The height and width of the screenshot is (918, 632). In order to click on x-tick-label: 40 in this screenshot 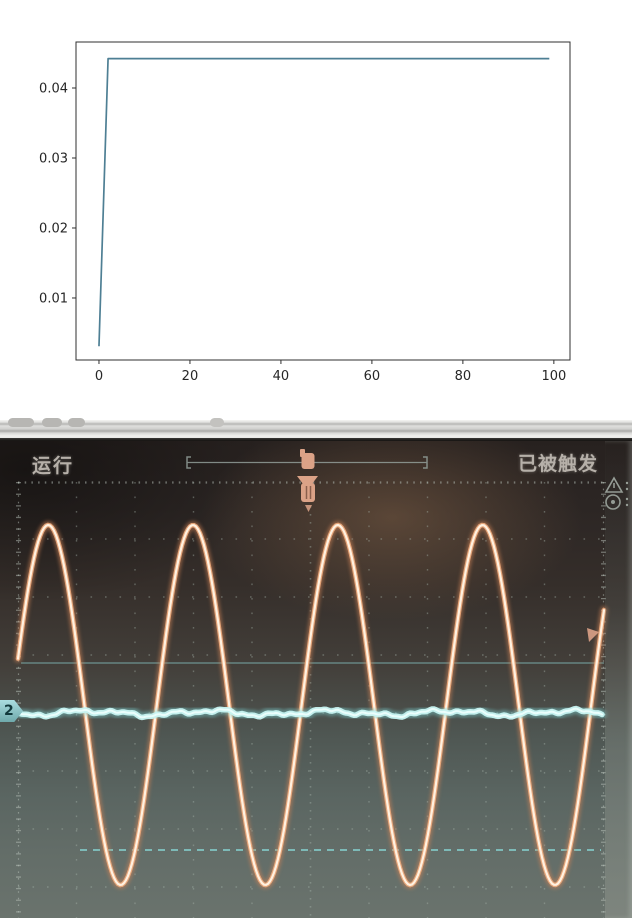, I will do `click(281, 376)`.